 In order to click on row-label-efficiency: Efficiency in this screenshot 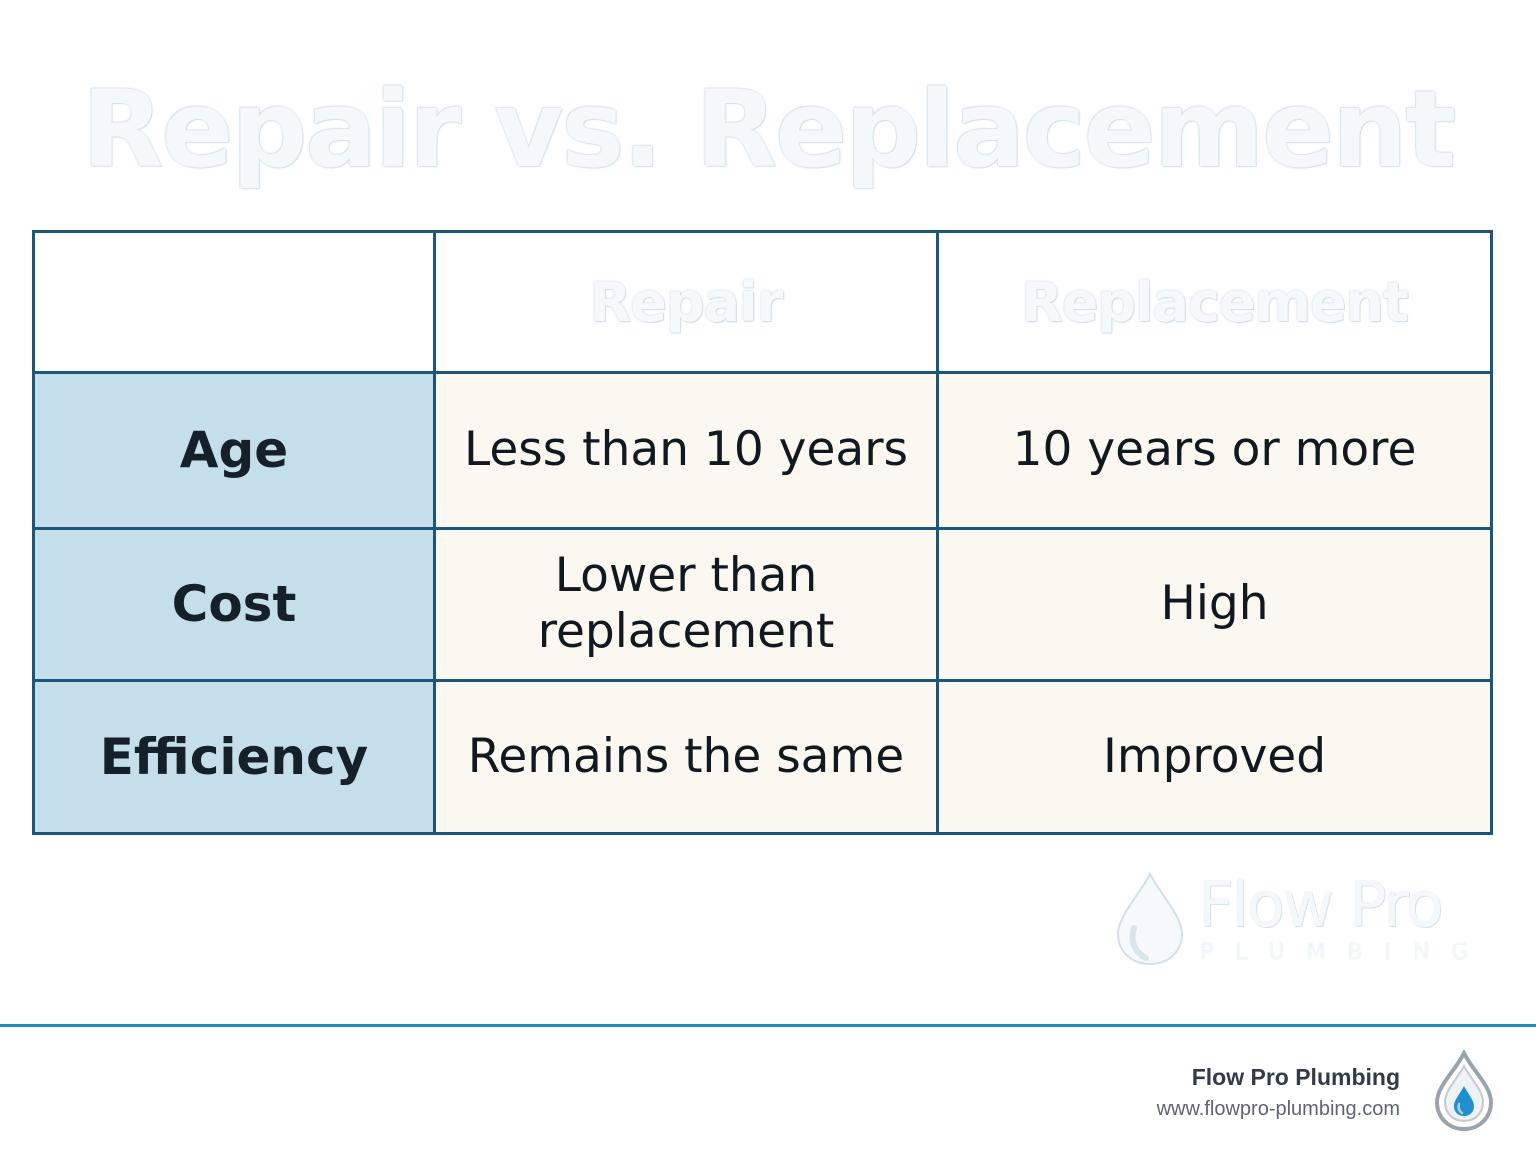, I will do `click(234, 755)`.